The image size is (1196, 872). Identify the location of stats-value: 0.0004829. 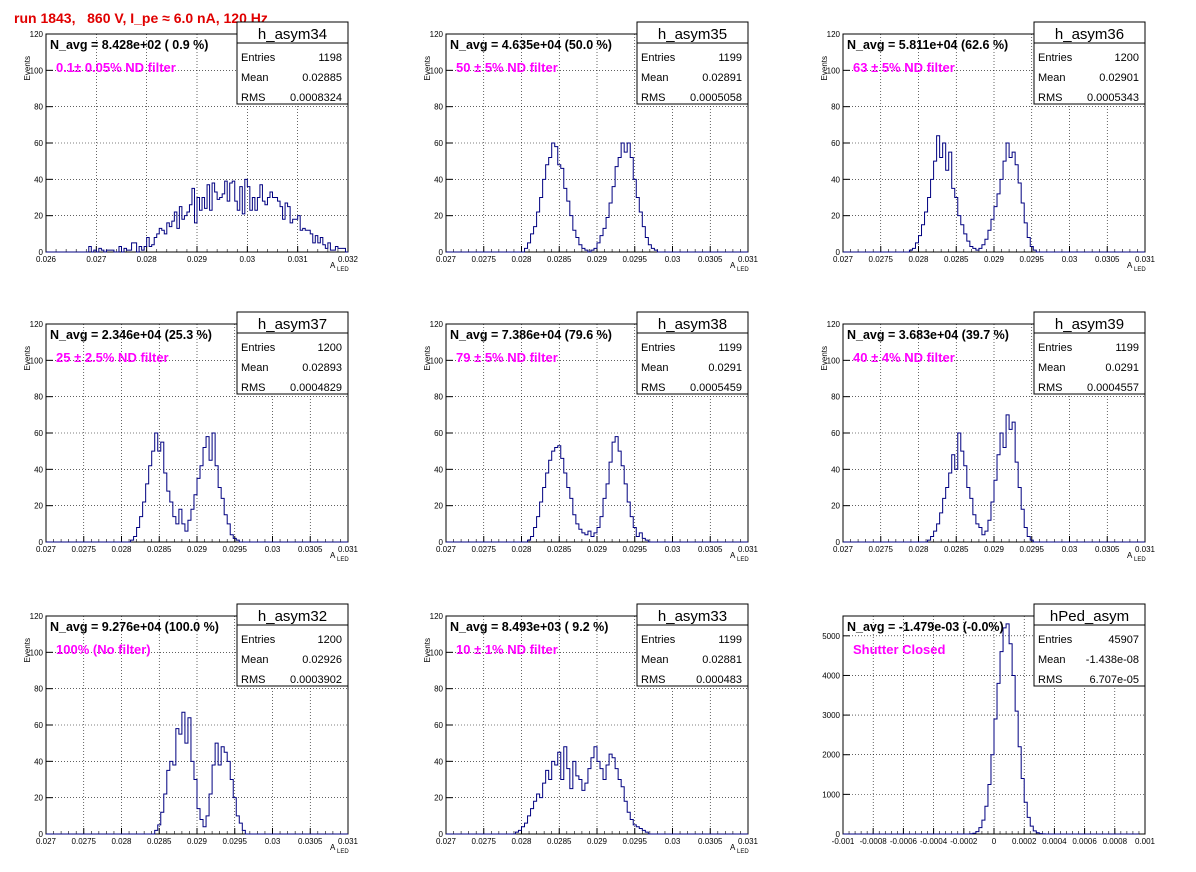
(316, 388).